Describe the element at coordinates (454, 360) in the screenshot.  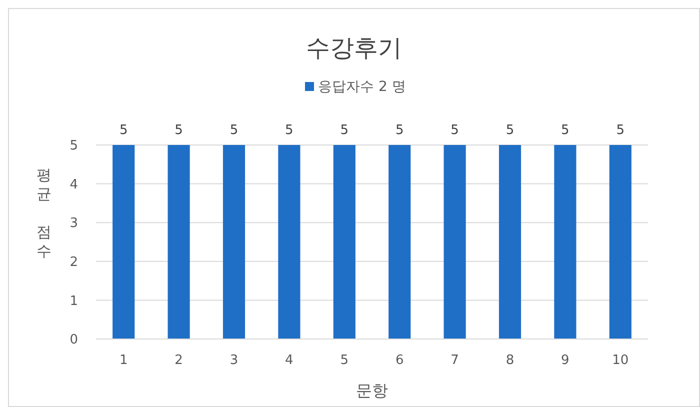
I see `x-tick-label: 7` at that location.